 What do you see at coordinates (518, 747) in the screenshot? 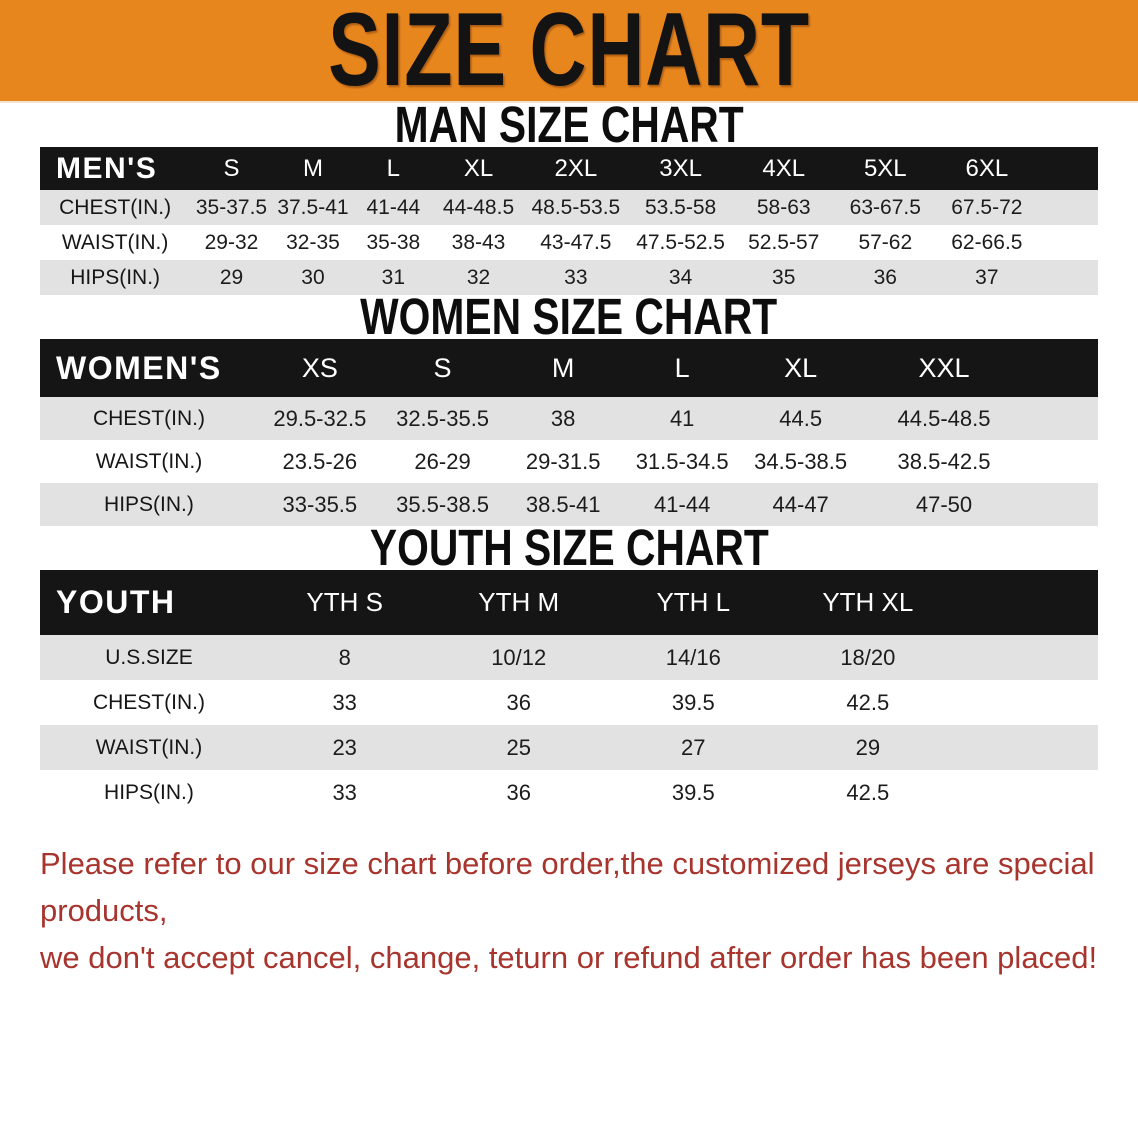
I see `cell: 25` at bounding box center [518, 747].